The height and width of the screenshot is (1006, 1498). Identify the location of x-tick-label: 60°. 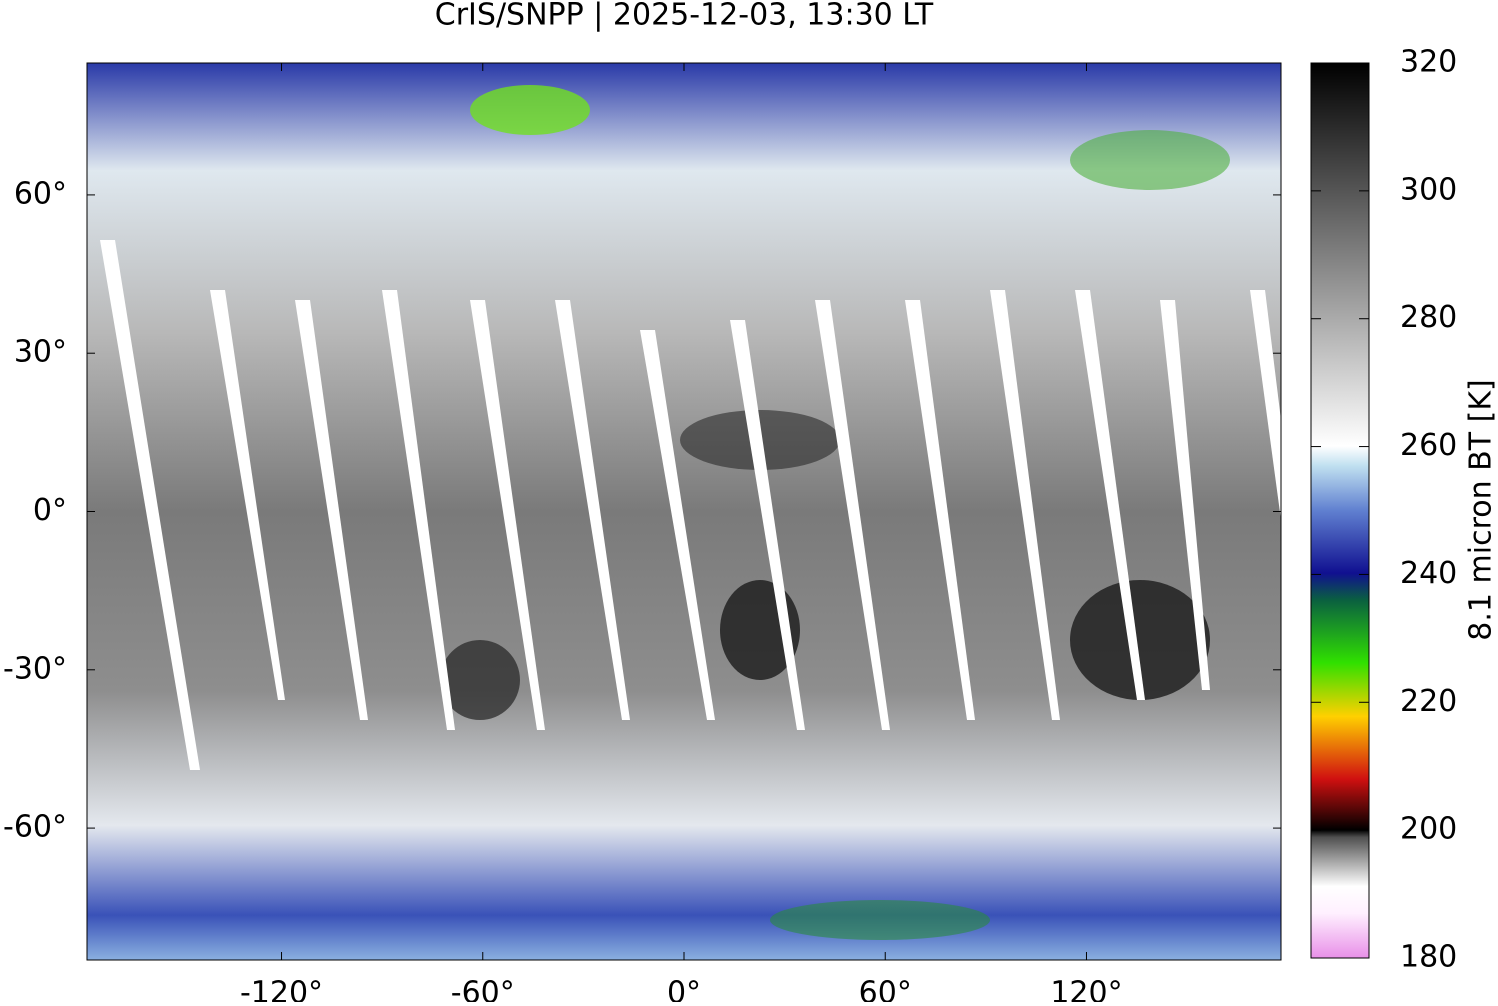
(885, 989).